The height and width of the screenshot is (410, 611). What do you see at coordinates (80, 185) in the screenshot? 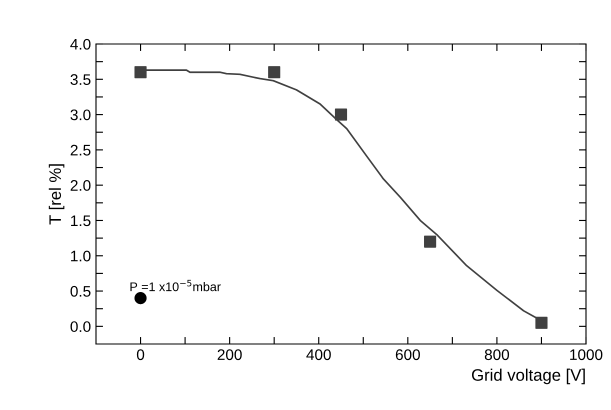
I see `y-tick-label: 2.0` at bounding box center [80, 185].